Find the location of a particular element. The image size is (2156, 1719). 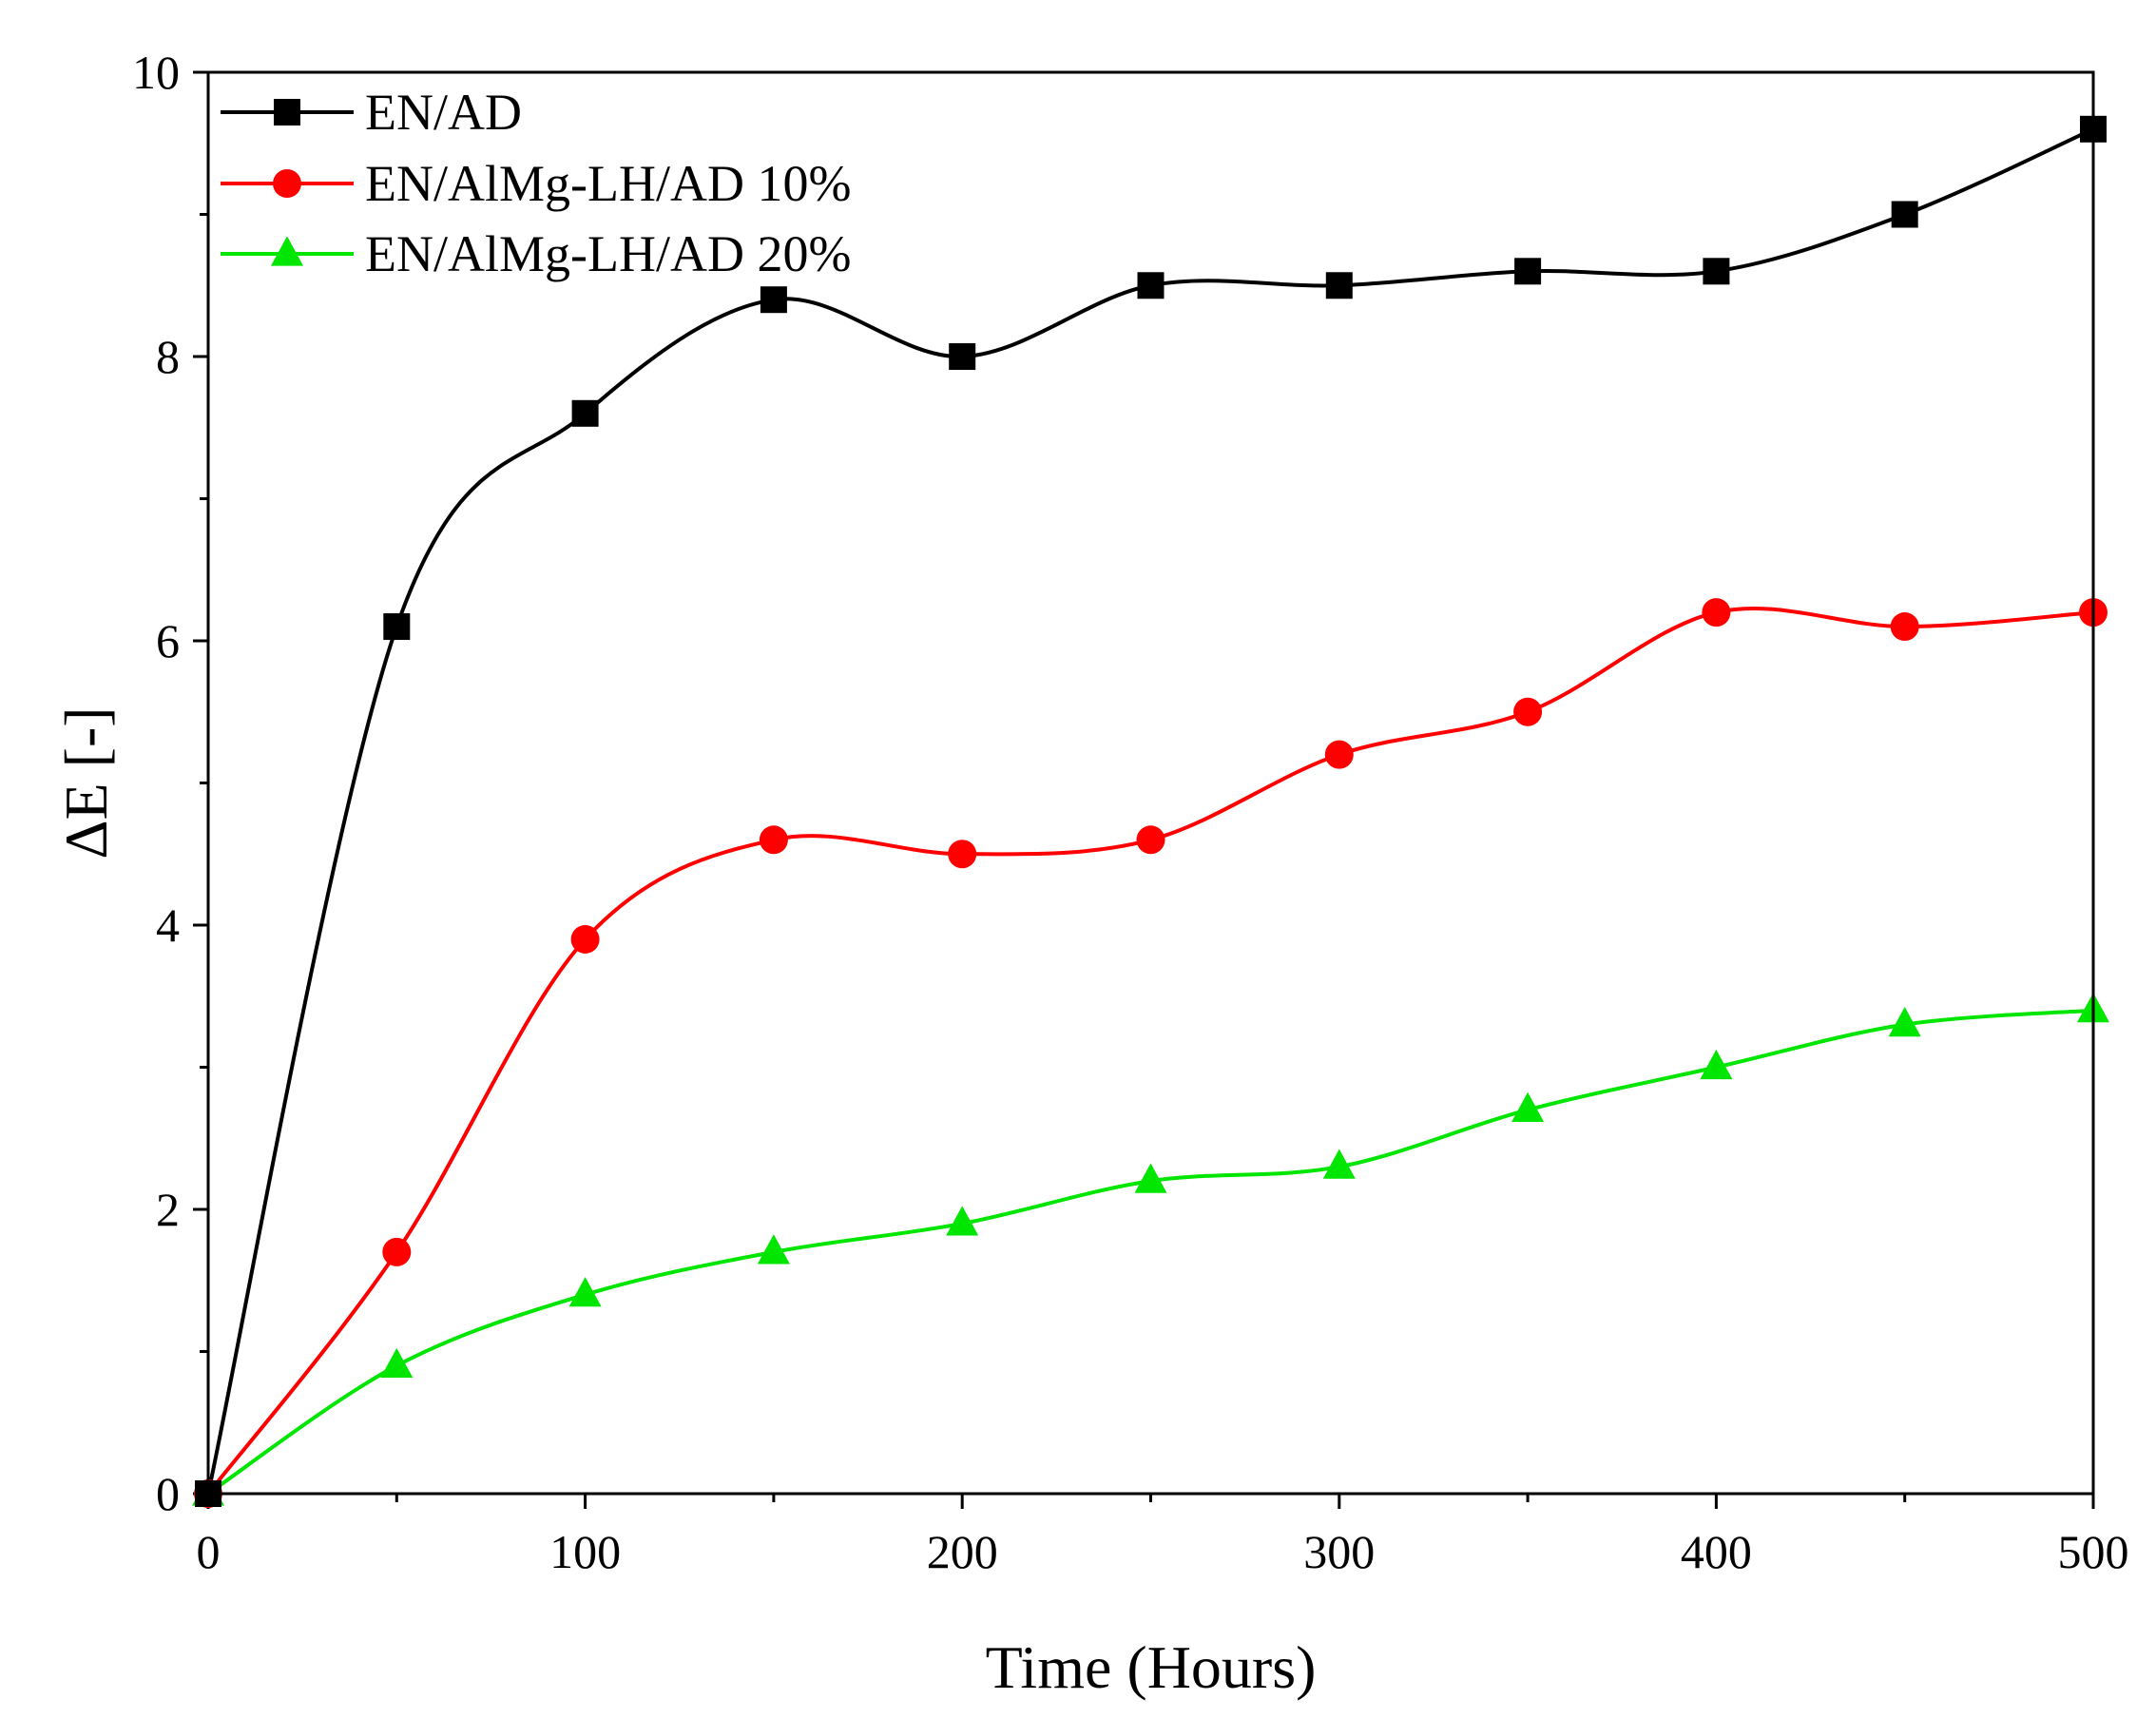

y-tick-label: 4 is located at coordinates (168, 925).